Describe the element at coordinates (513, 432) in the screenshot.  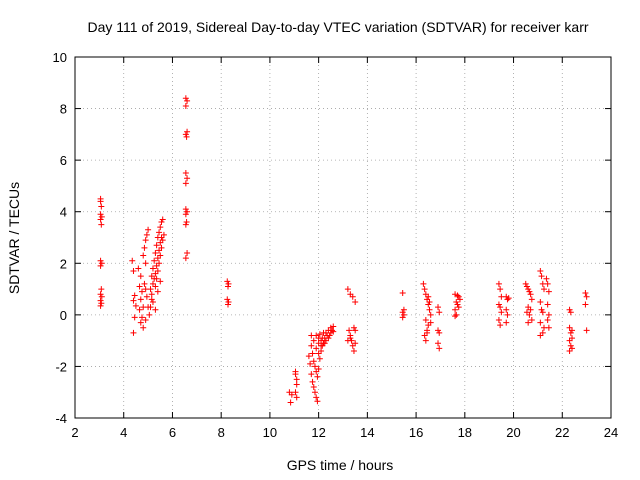
I see `x-tick-label: 20` at that location.